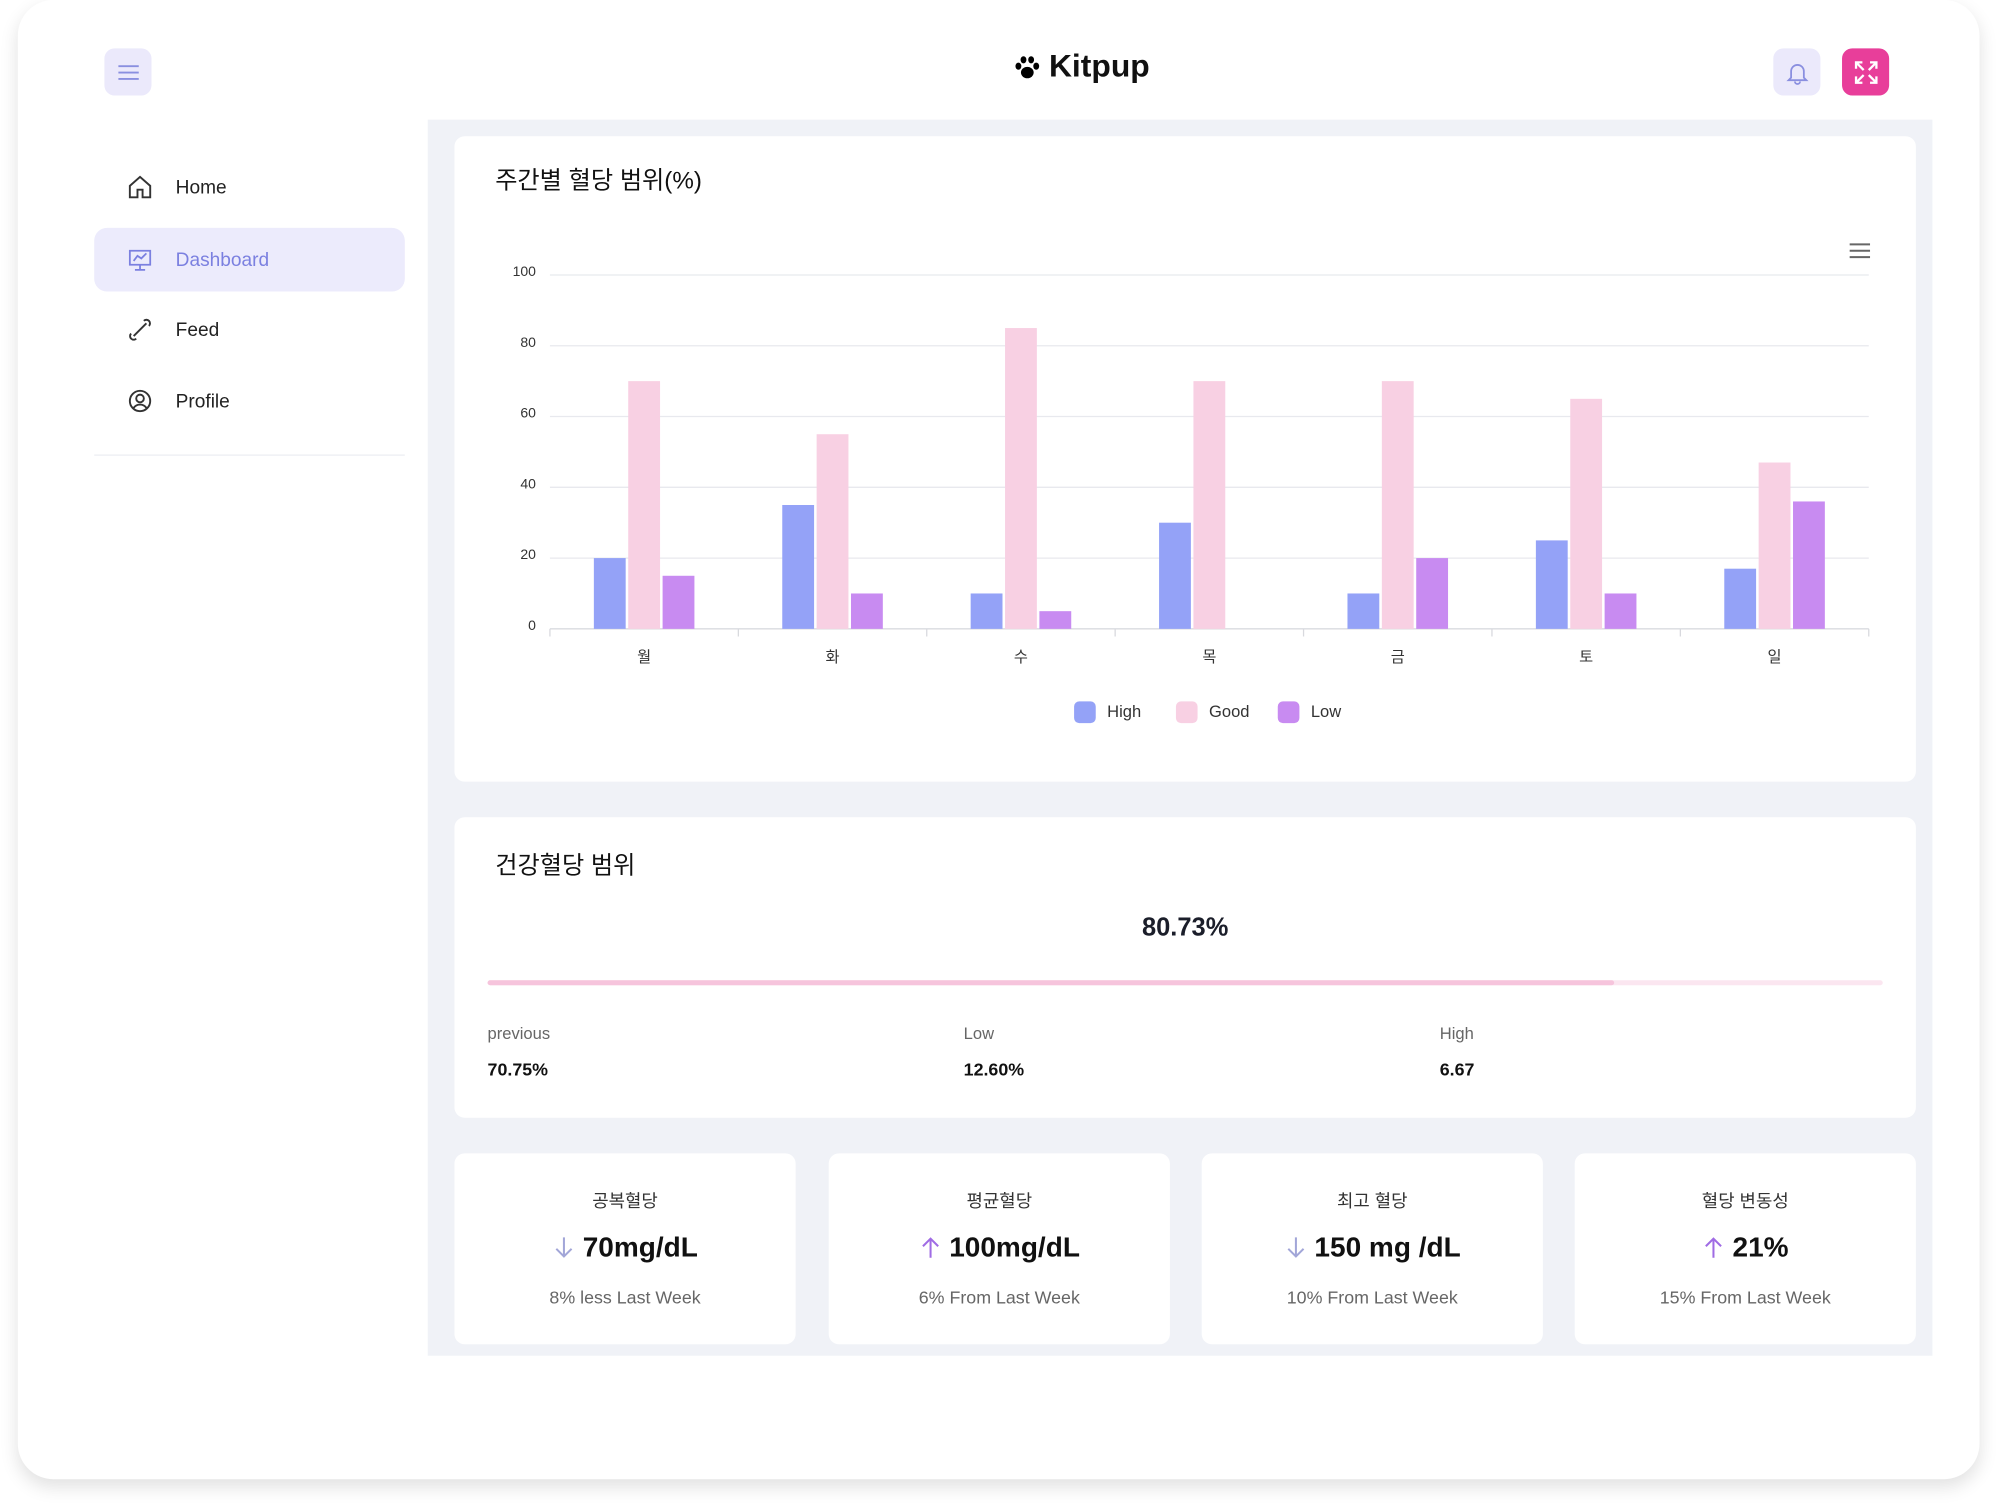 The image size is (1996, 1512). What do you see at coordinates (1209, 657) in the screenshot?
I see `x-tick-label: 목` at bounding box center [1209, 657].